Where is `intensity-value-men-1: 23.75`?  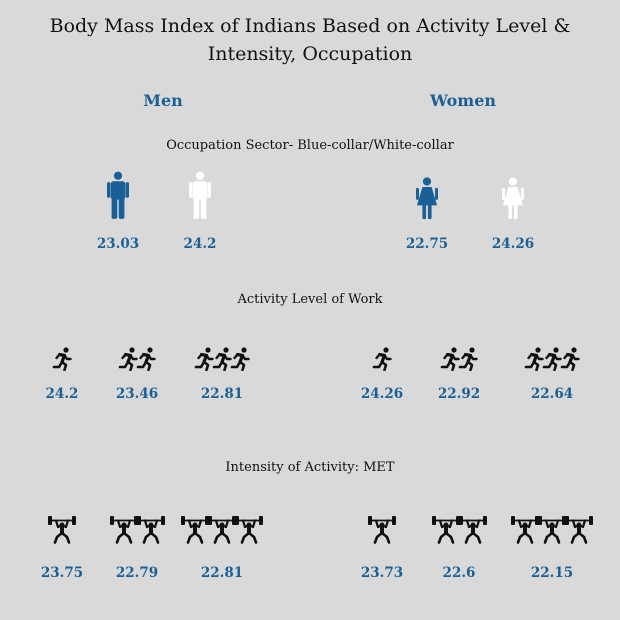 intensity-value-men-1: 23.75 is located at coordinates (62, 573).